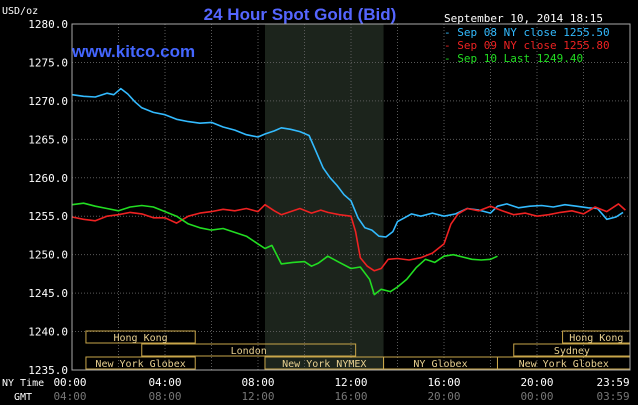  Describe the element at coordinates (48, 332) in the screenshot. I see `y-tick-label: 1240.0` at that location.